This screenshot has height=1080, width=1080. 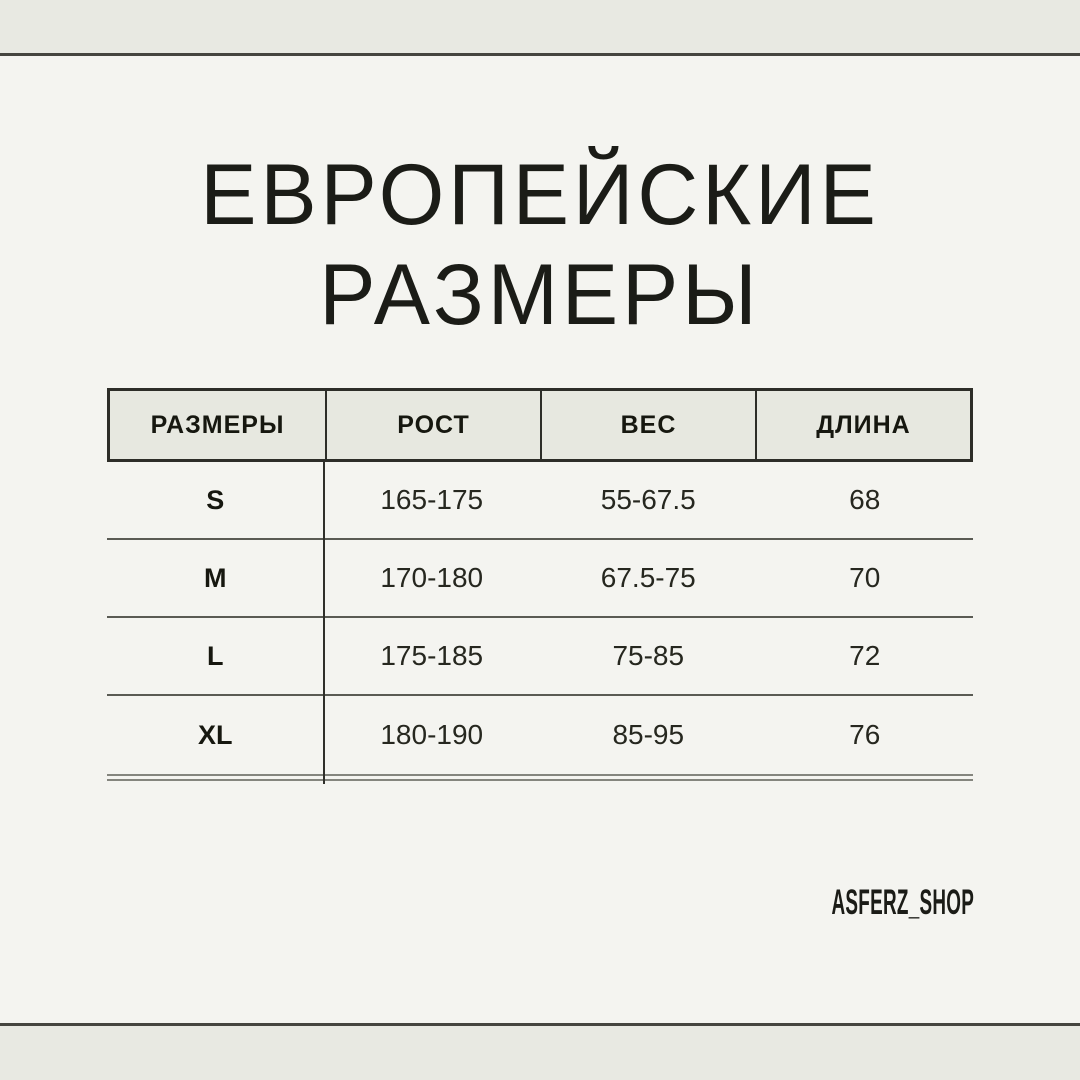 What do you see at coordinates (540, 28) in the screenshot?
I see `top-band` at bounding box center [540, 28].